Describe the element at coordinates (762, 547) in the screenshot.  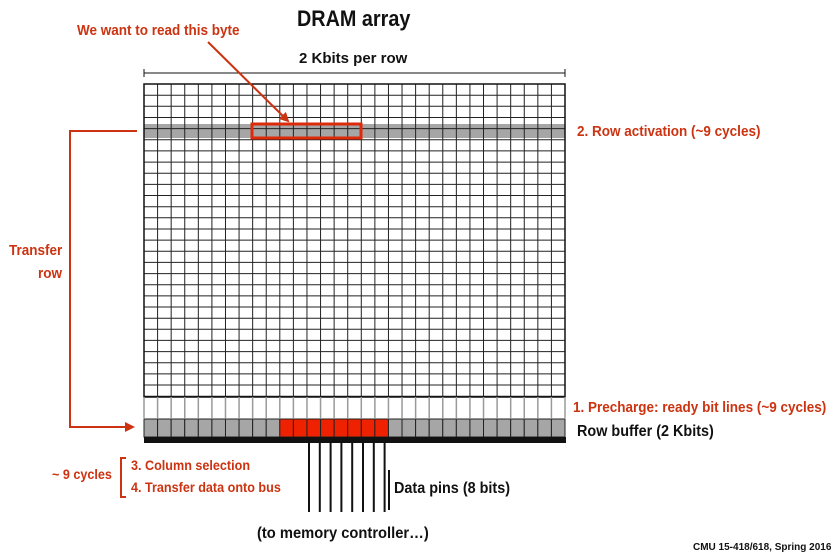
I see `footer-label: CMU 15-418/618, Spring 2016` at that location.